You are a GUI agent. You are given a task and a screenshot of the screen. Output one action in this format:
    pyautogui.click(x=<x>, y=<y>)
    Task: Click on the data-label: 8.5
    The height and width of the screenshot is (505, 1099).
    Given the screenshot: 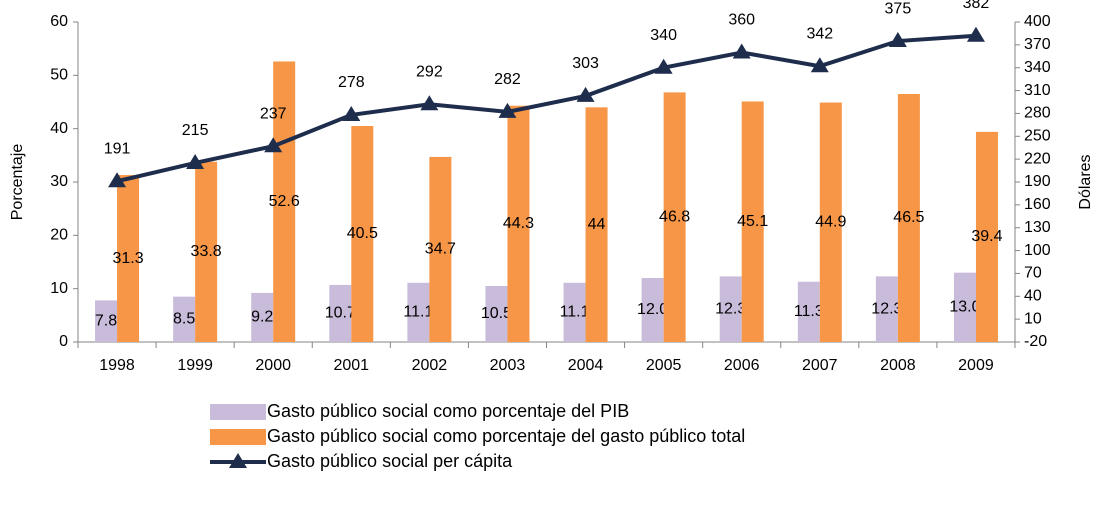 What is the action you would take?
    pyautogui.click(x=184, y=319)
    